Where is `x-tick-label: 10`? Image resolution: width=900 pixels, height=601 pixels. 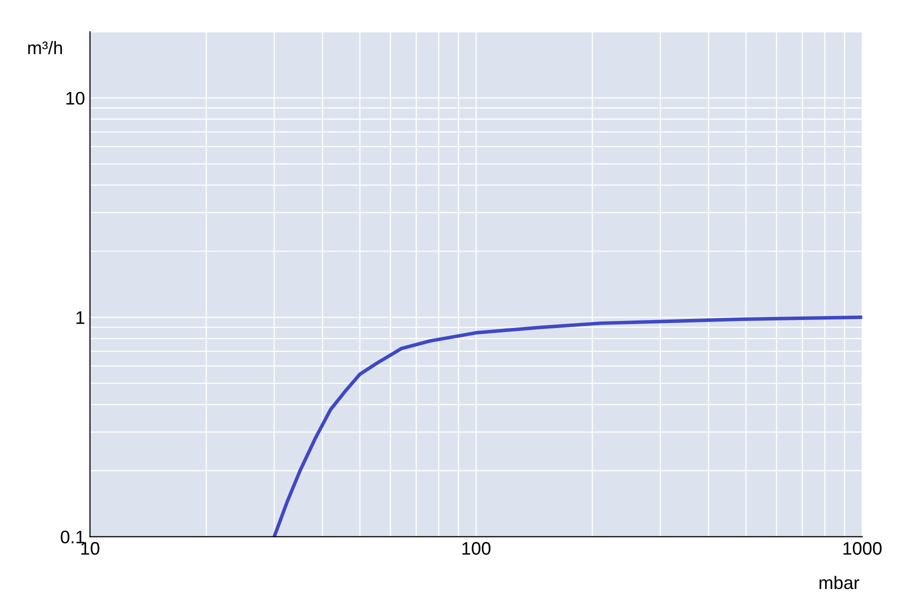 x-tick-label: 10 is located at coordinates (90, 548).